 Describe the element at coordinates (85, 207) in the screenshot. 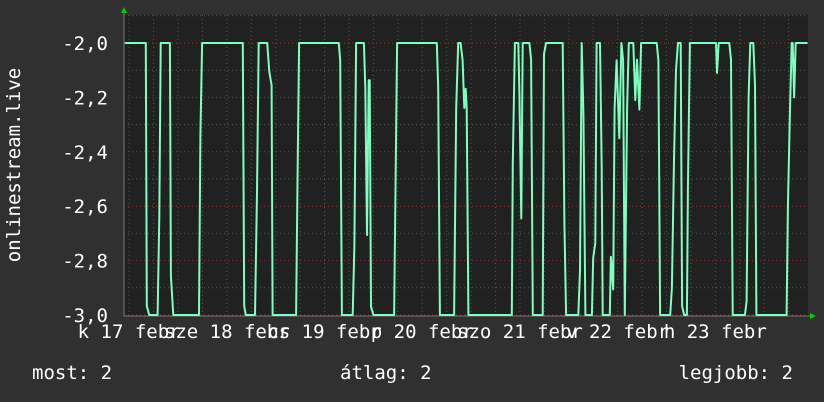

I see `y-tick-label: -2,6` at that location.